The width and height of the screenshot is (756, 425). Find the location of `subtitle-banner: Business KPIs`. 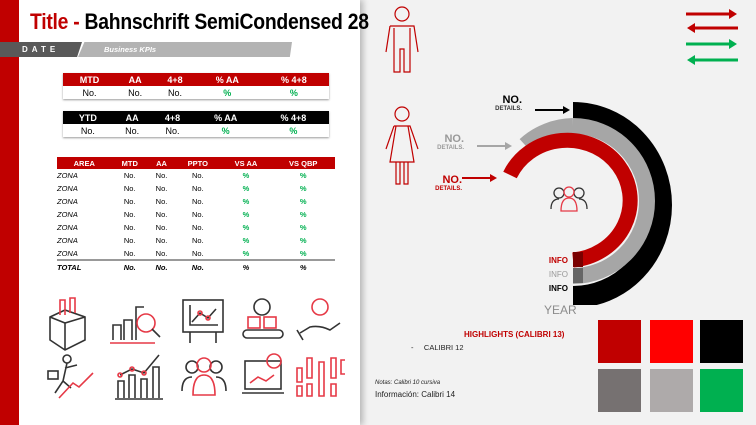

subtitle-banner: Business KPIs is located at coordinates (185, 49).